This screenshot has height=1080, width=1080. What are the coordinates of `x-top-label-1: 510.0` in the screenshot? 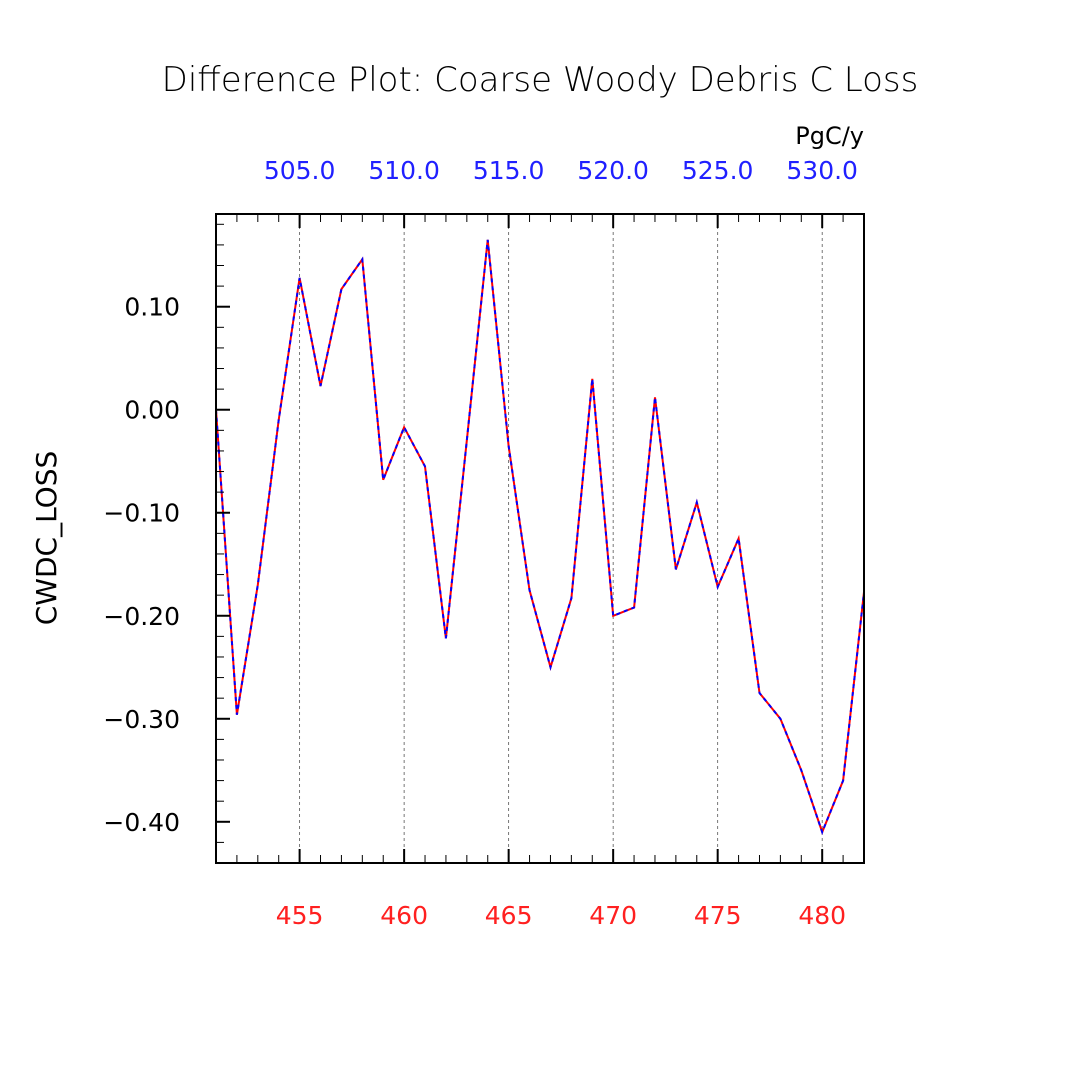 It's located at (404, 170).